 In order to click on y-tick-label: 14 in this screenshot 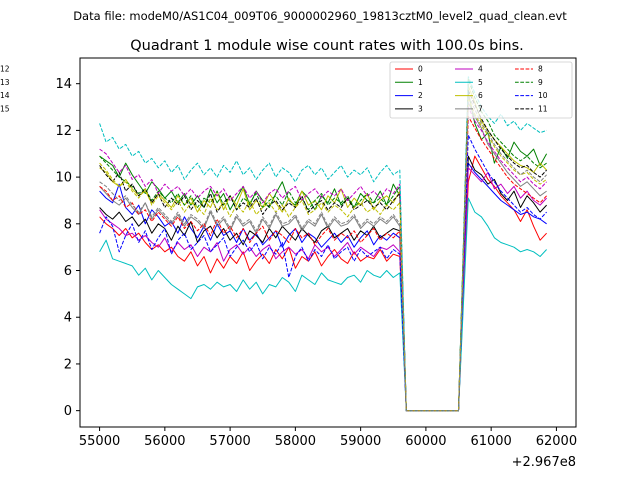, I will do `click(63, 84)`.